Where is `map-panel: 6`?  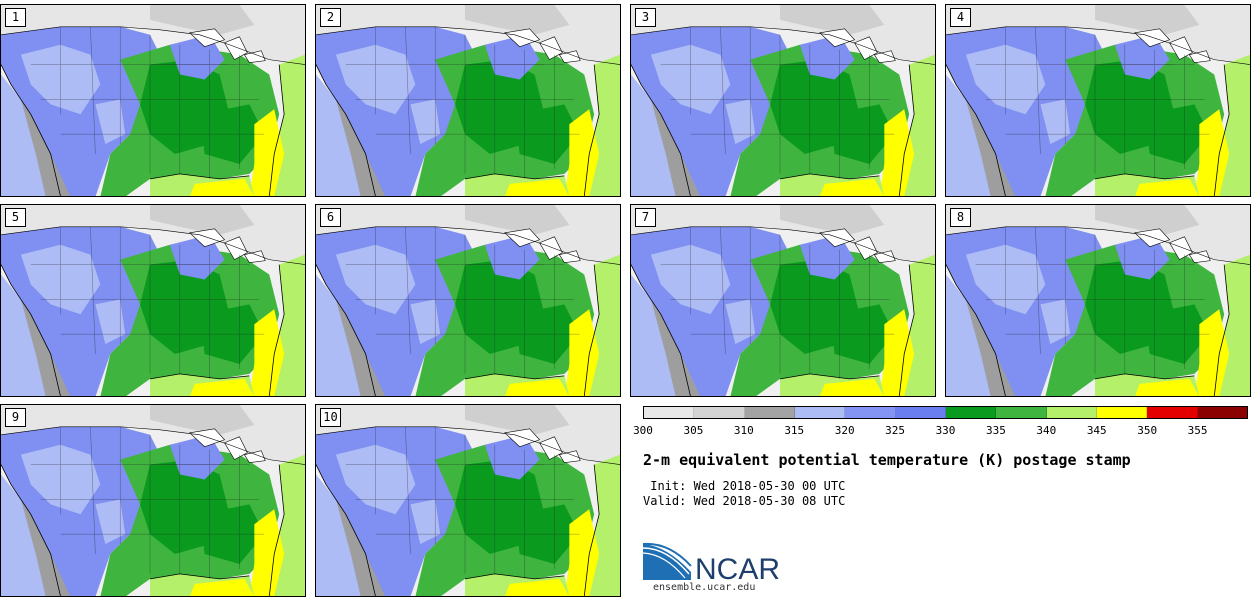 map-panel: 6 is located at coordinates (468, 300).